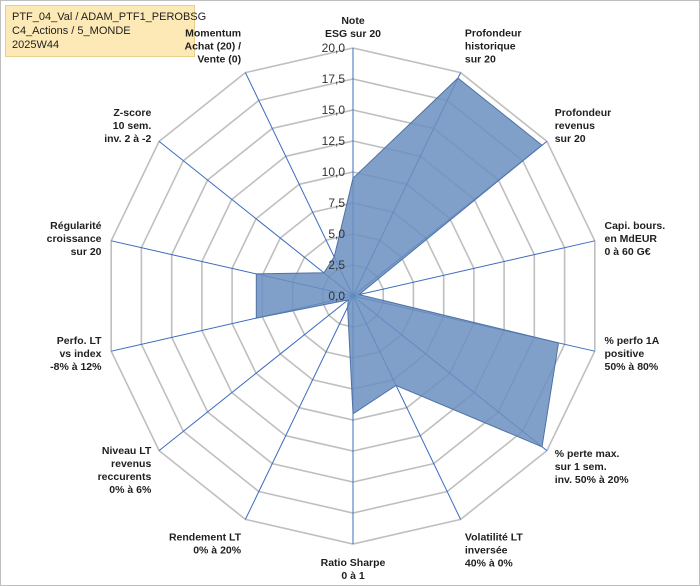 Image resolution: width=700 pixels, height=586 pixels. What do you see at coordinates (217, 550) in the screenshot?
I see `axis-label-line: 0% à 20%` at bounding box center [217, 550].